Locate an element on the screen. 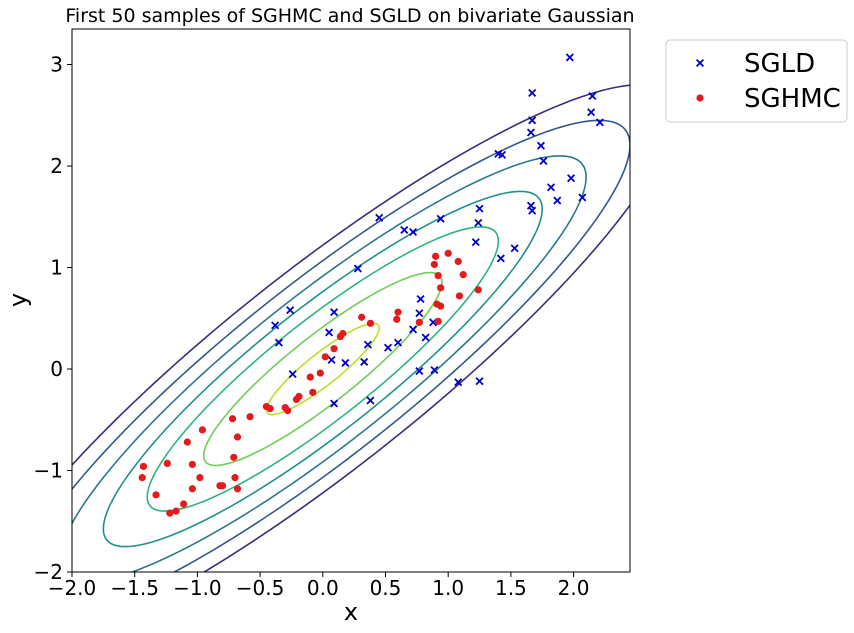 The height and width of the screenshot is (633, 854). y-tick-label: 2 is located at coordinates (56, 166).